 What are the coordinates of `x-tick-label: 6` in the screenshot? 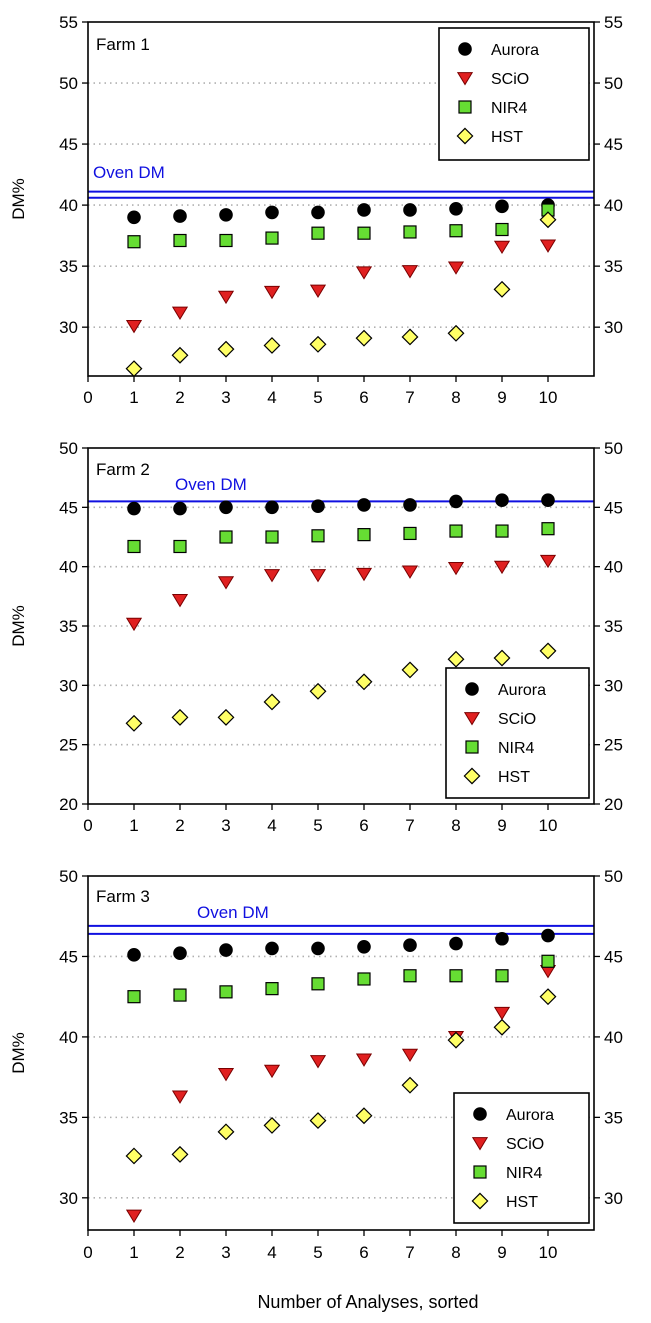 It's located at (363, 1252).